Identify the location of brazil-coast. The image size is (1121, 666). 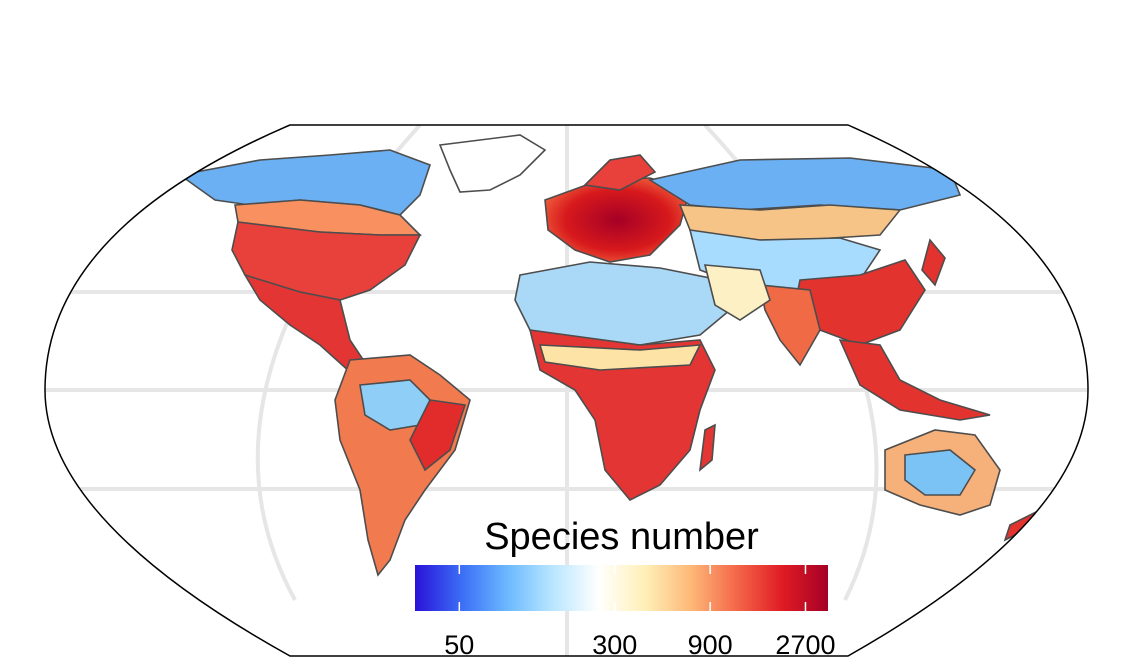
(438, 435).